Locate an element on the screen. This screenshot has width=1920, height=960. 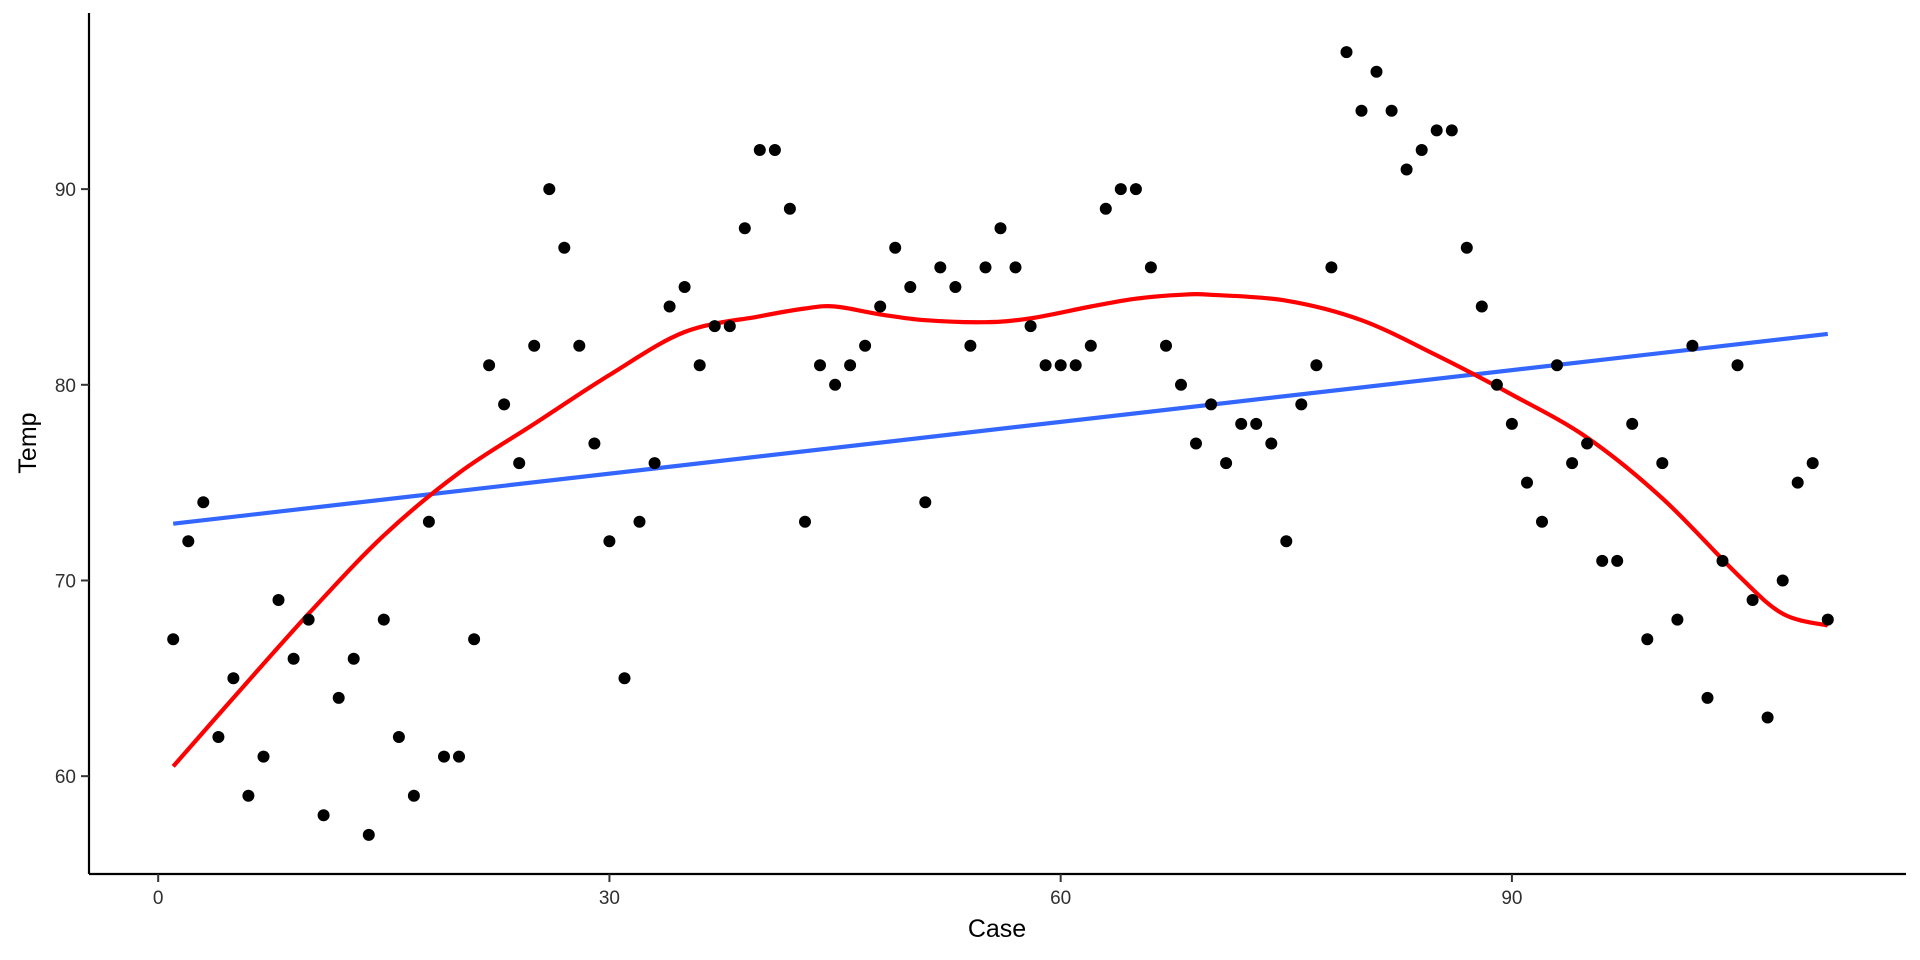
y-tick-label: 90 is located at coordinates (65, 190).